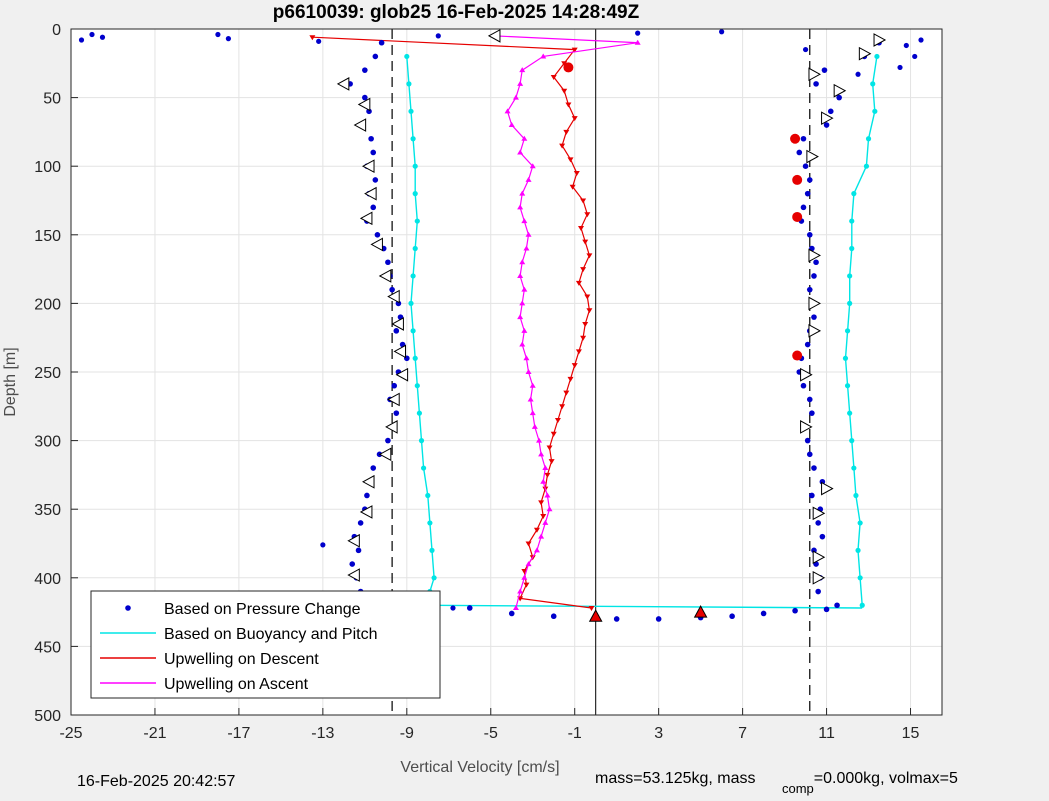  I want to click on red-triangle-up-marker, so click(700, 611).